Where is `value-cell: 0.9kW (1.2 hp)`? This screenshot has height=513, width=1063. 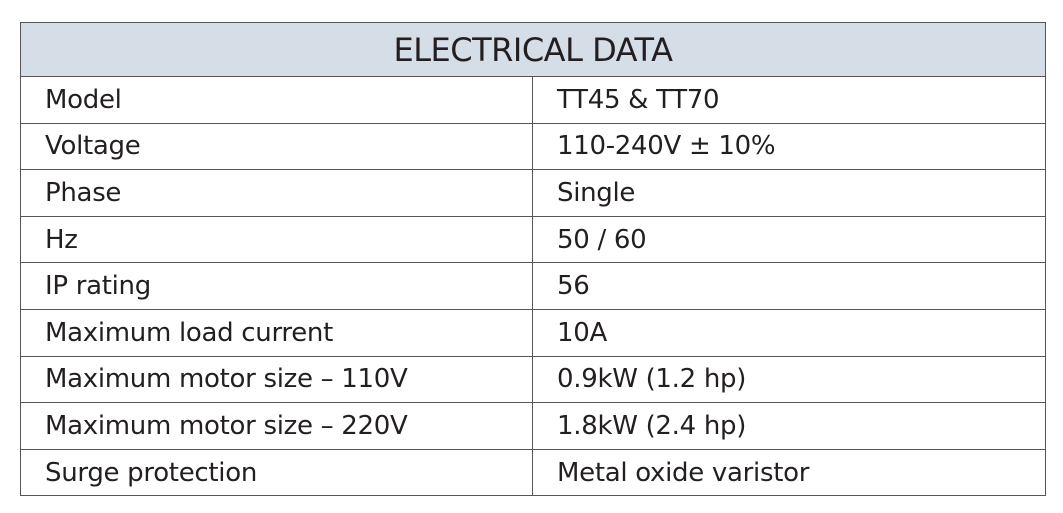 value-cell: 0.9kW (1.2 hp) is located at coordinates (789, 379).